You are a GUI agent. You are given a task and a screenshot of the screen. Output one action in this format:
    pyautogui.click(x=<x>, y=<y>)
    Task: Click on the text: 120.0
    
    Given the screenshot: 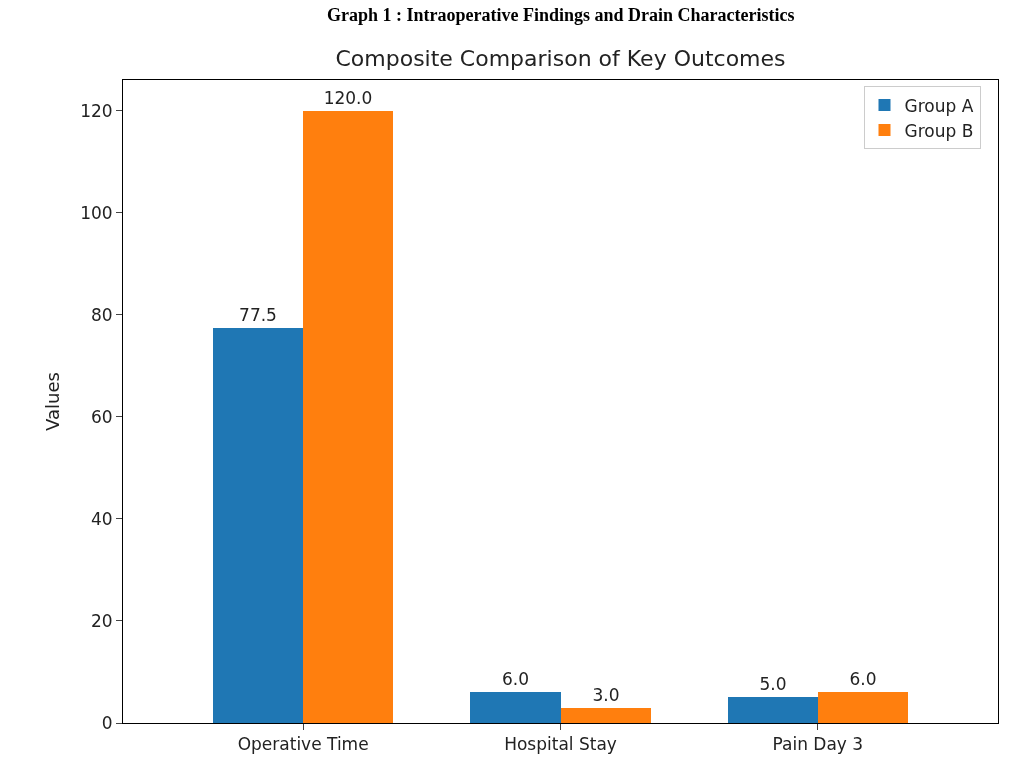 What is the action you would take?
    pyautogui.click(x=348, y=98)
    